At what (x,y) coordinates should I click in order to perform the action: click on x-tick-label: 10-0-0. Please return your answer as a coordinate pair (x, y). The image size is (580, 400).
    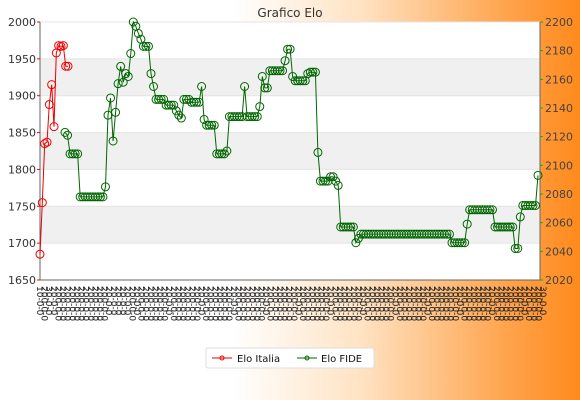
    Looking at the image, I should click on (39, 301).